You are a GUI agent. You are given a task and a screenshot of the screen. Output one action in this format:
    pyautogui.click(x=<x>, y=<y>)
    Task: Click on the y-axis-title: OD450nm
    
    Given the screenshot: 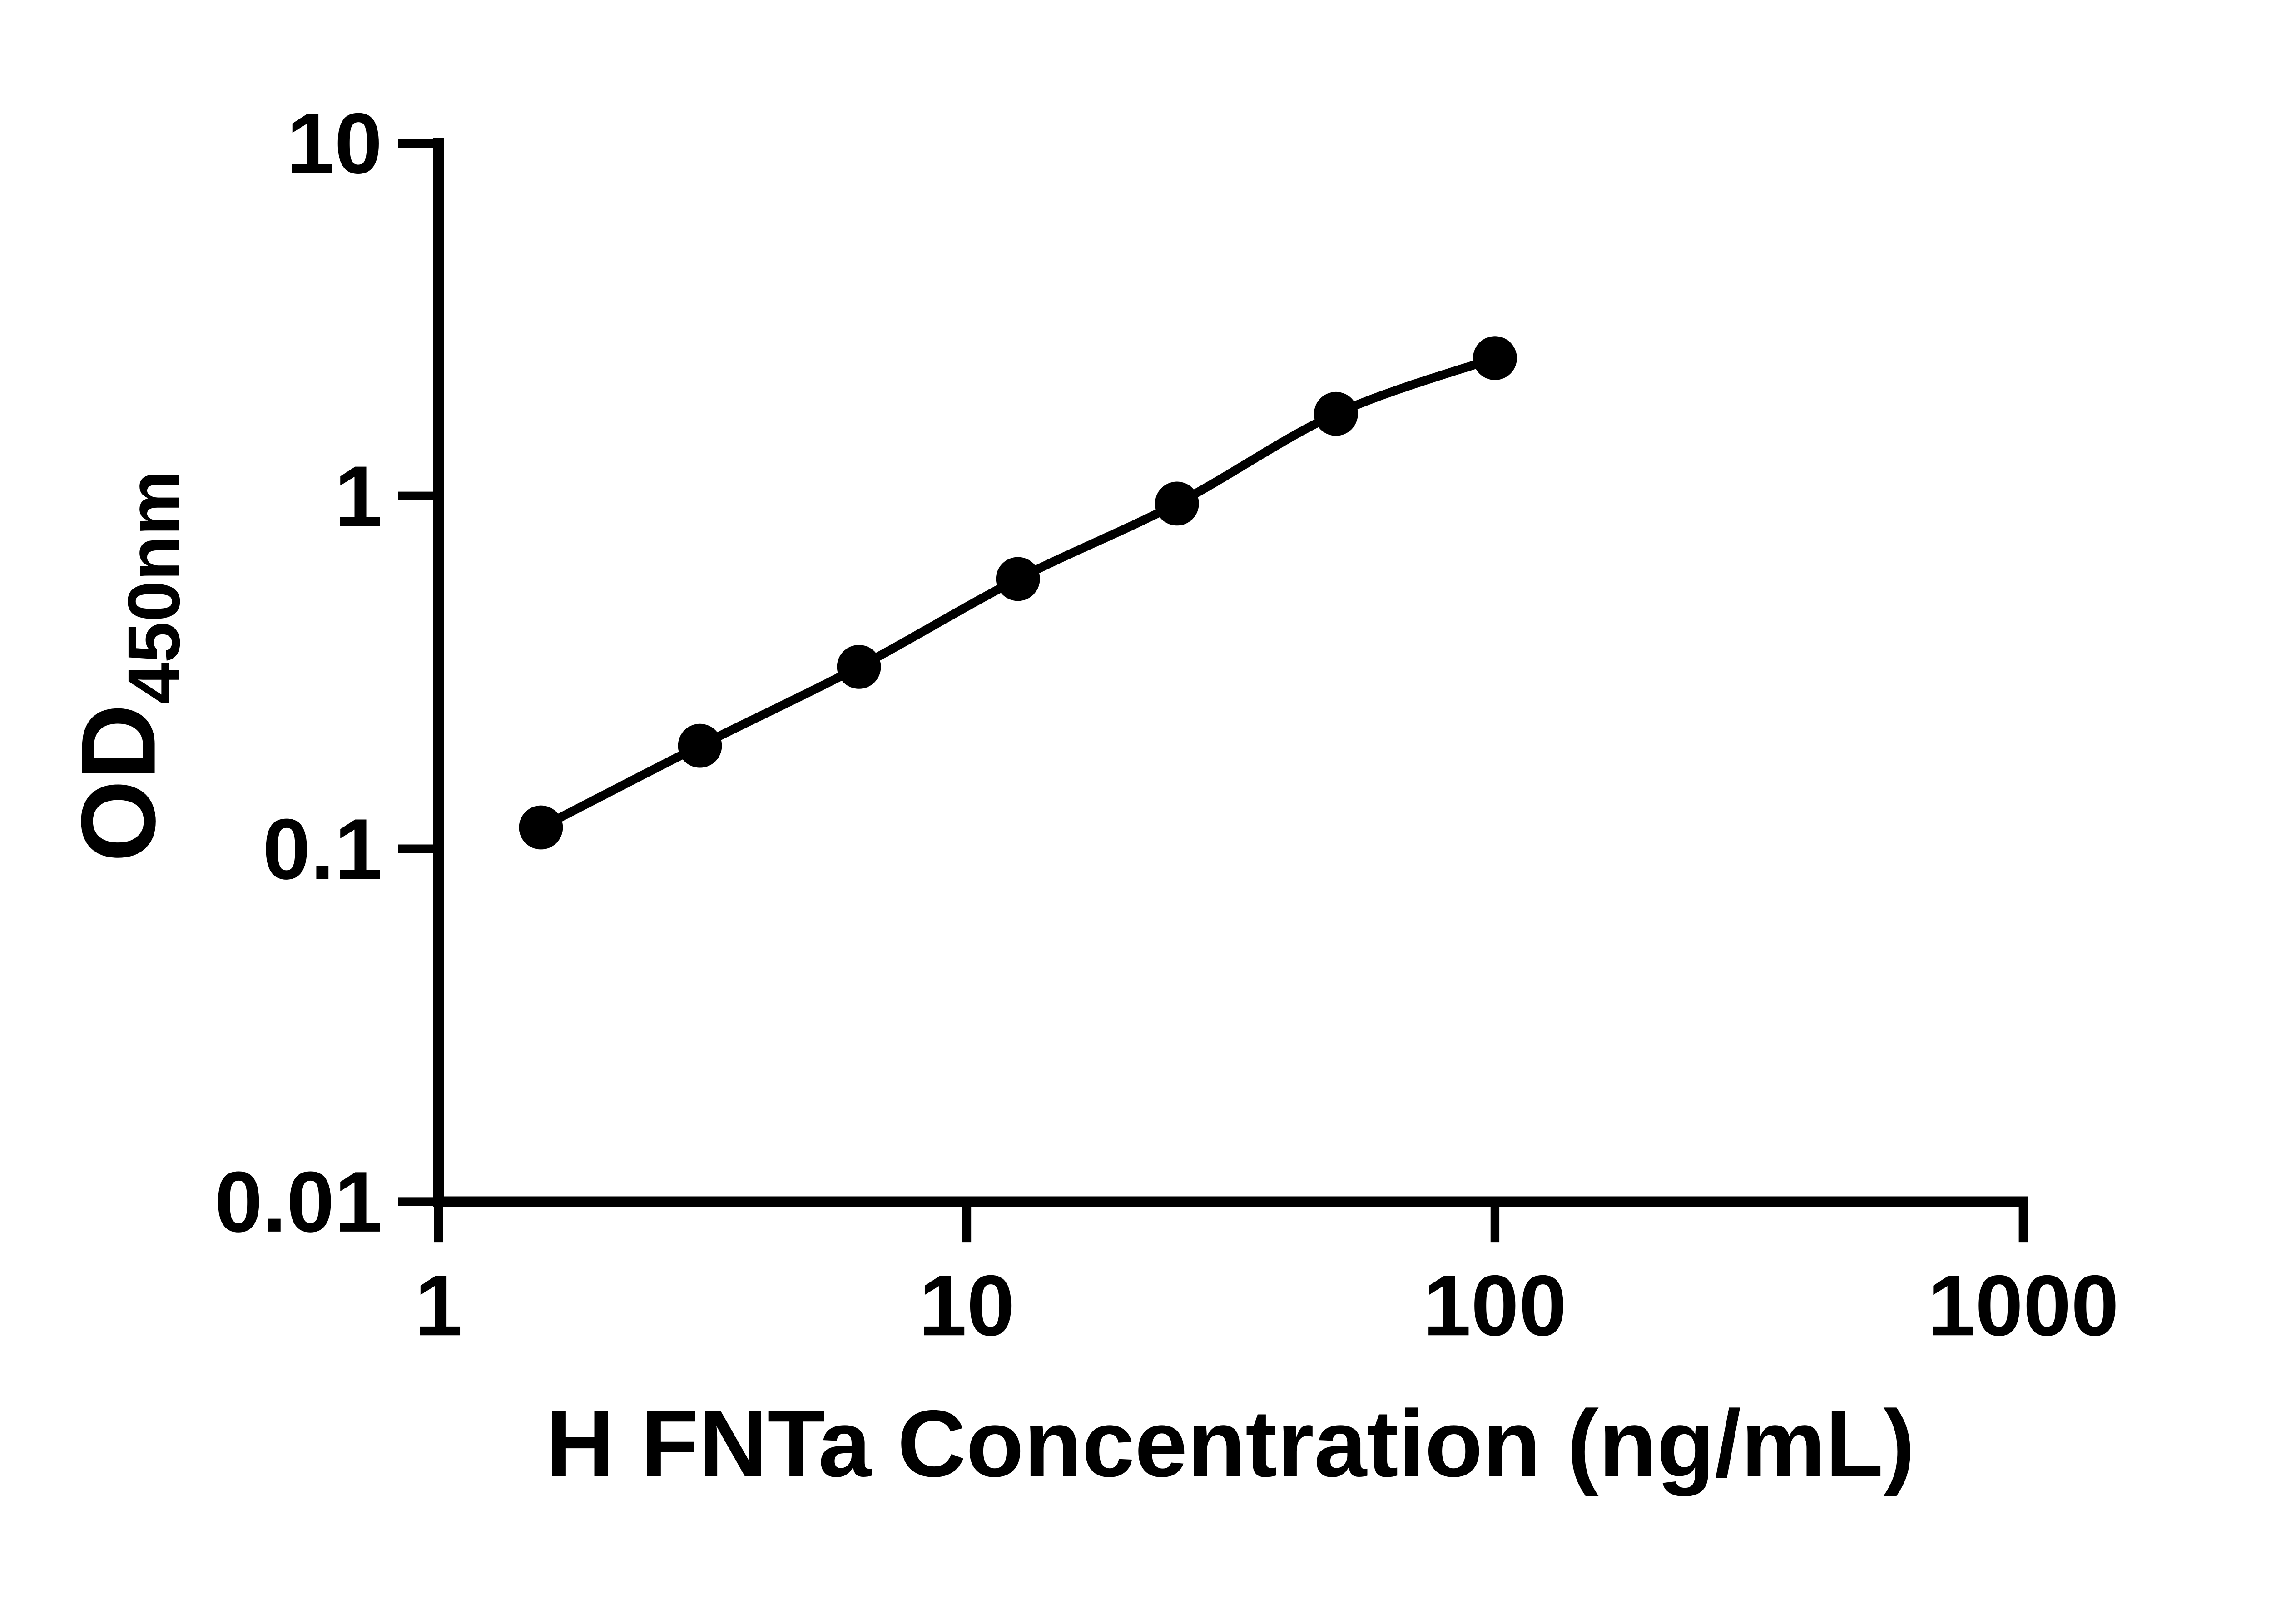 What is the action you would take?
    pyautogui.click(x=128, y=666)
    